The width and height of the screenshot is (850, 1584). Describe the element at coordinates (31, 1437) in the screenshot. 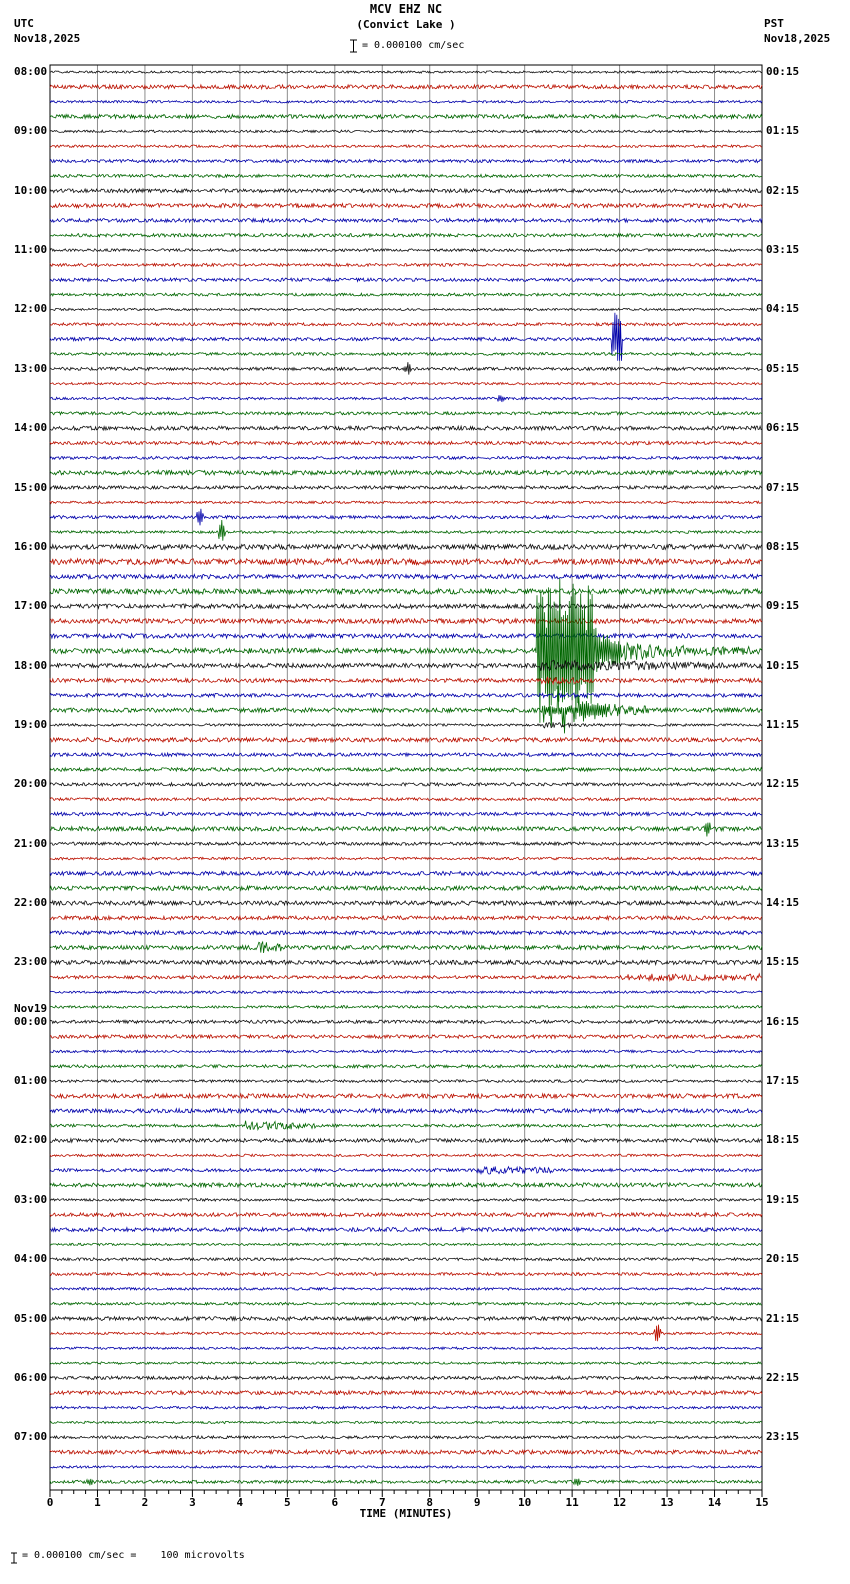

I see `utc-hour-label: 07:00` at that location.